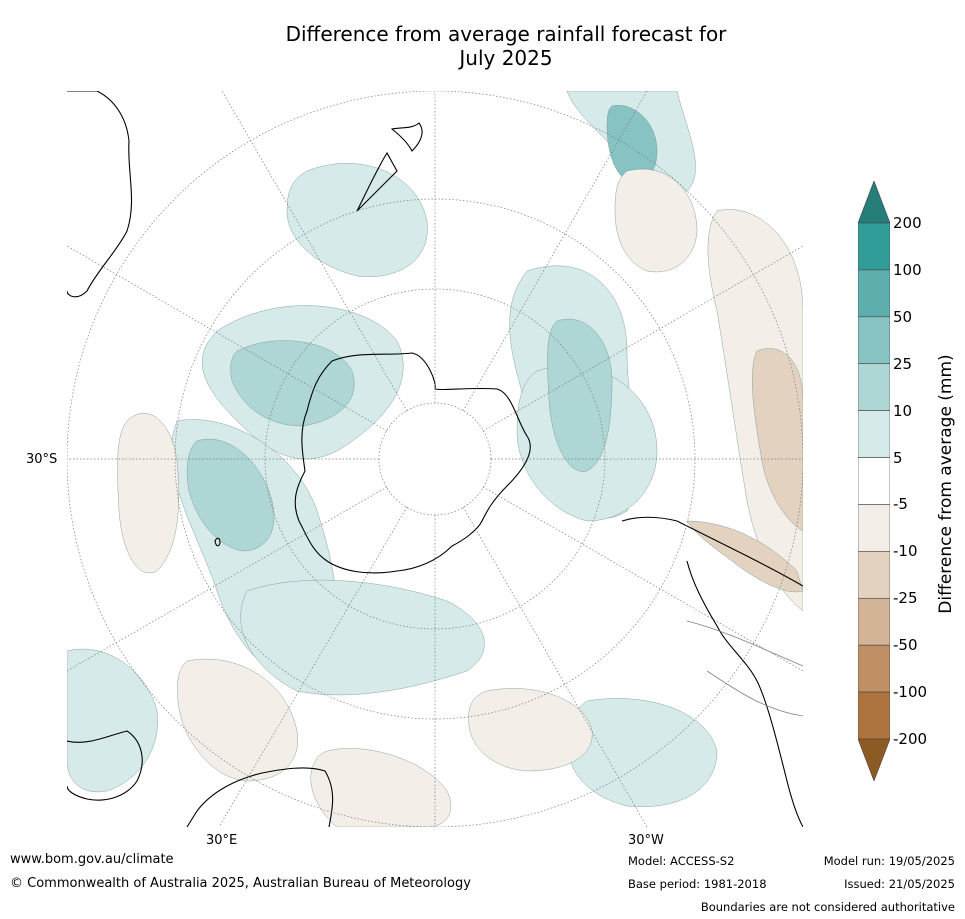  What do you see at coordinates (697, 884) in the screenshot?
I see `footer-base-period: Base period: 1981-2018` at bounding box center [697, 884].